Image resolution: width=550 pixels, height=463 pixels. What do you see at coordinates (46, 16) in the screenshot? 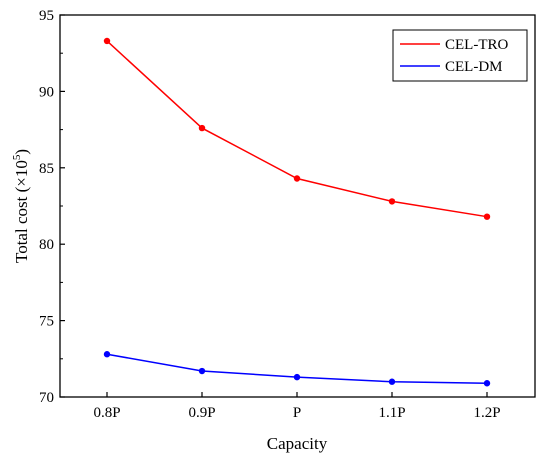
I see `y-tick-label: 95` at bounding box center [46, 16].